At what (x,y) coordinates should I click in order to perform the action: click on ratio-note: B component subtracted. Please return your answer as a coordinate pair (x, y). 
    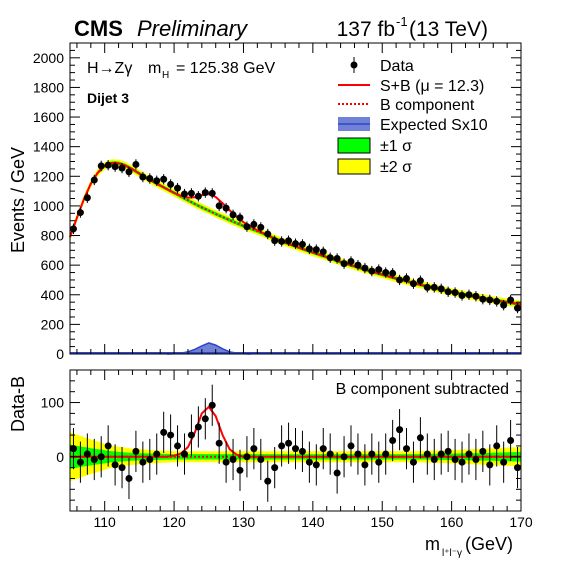
    Looking at the image, I should click on (422, 389).